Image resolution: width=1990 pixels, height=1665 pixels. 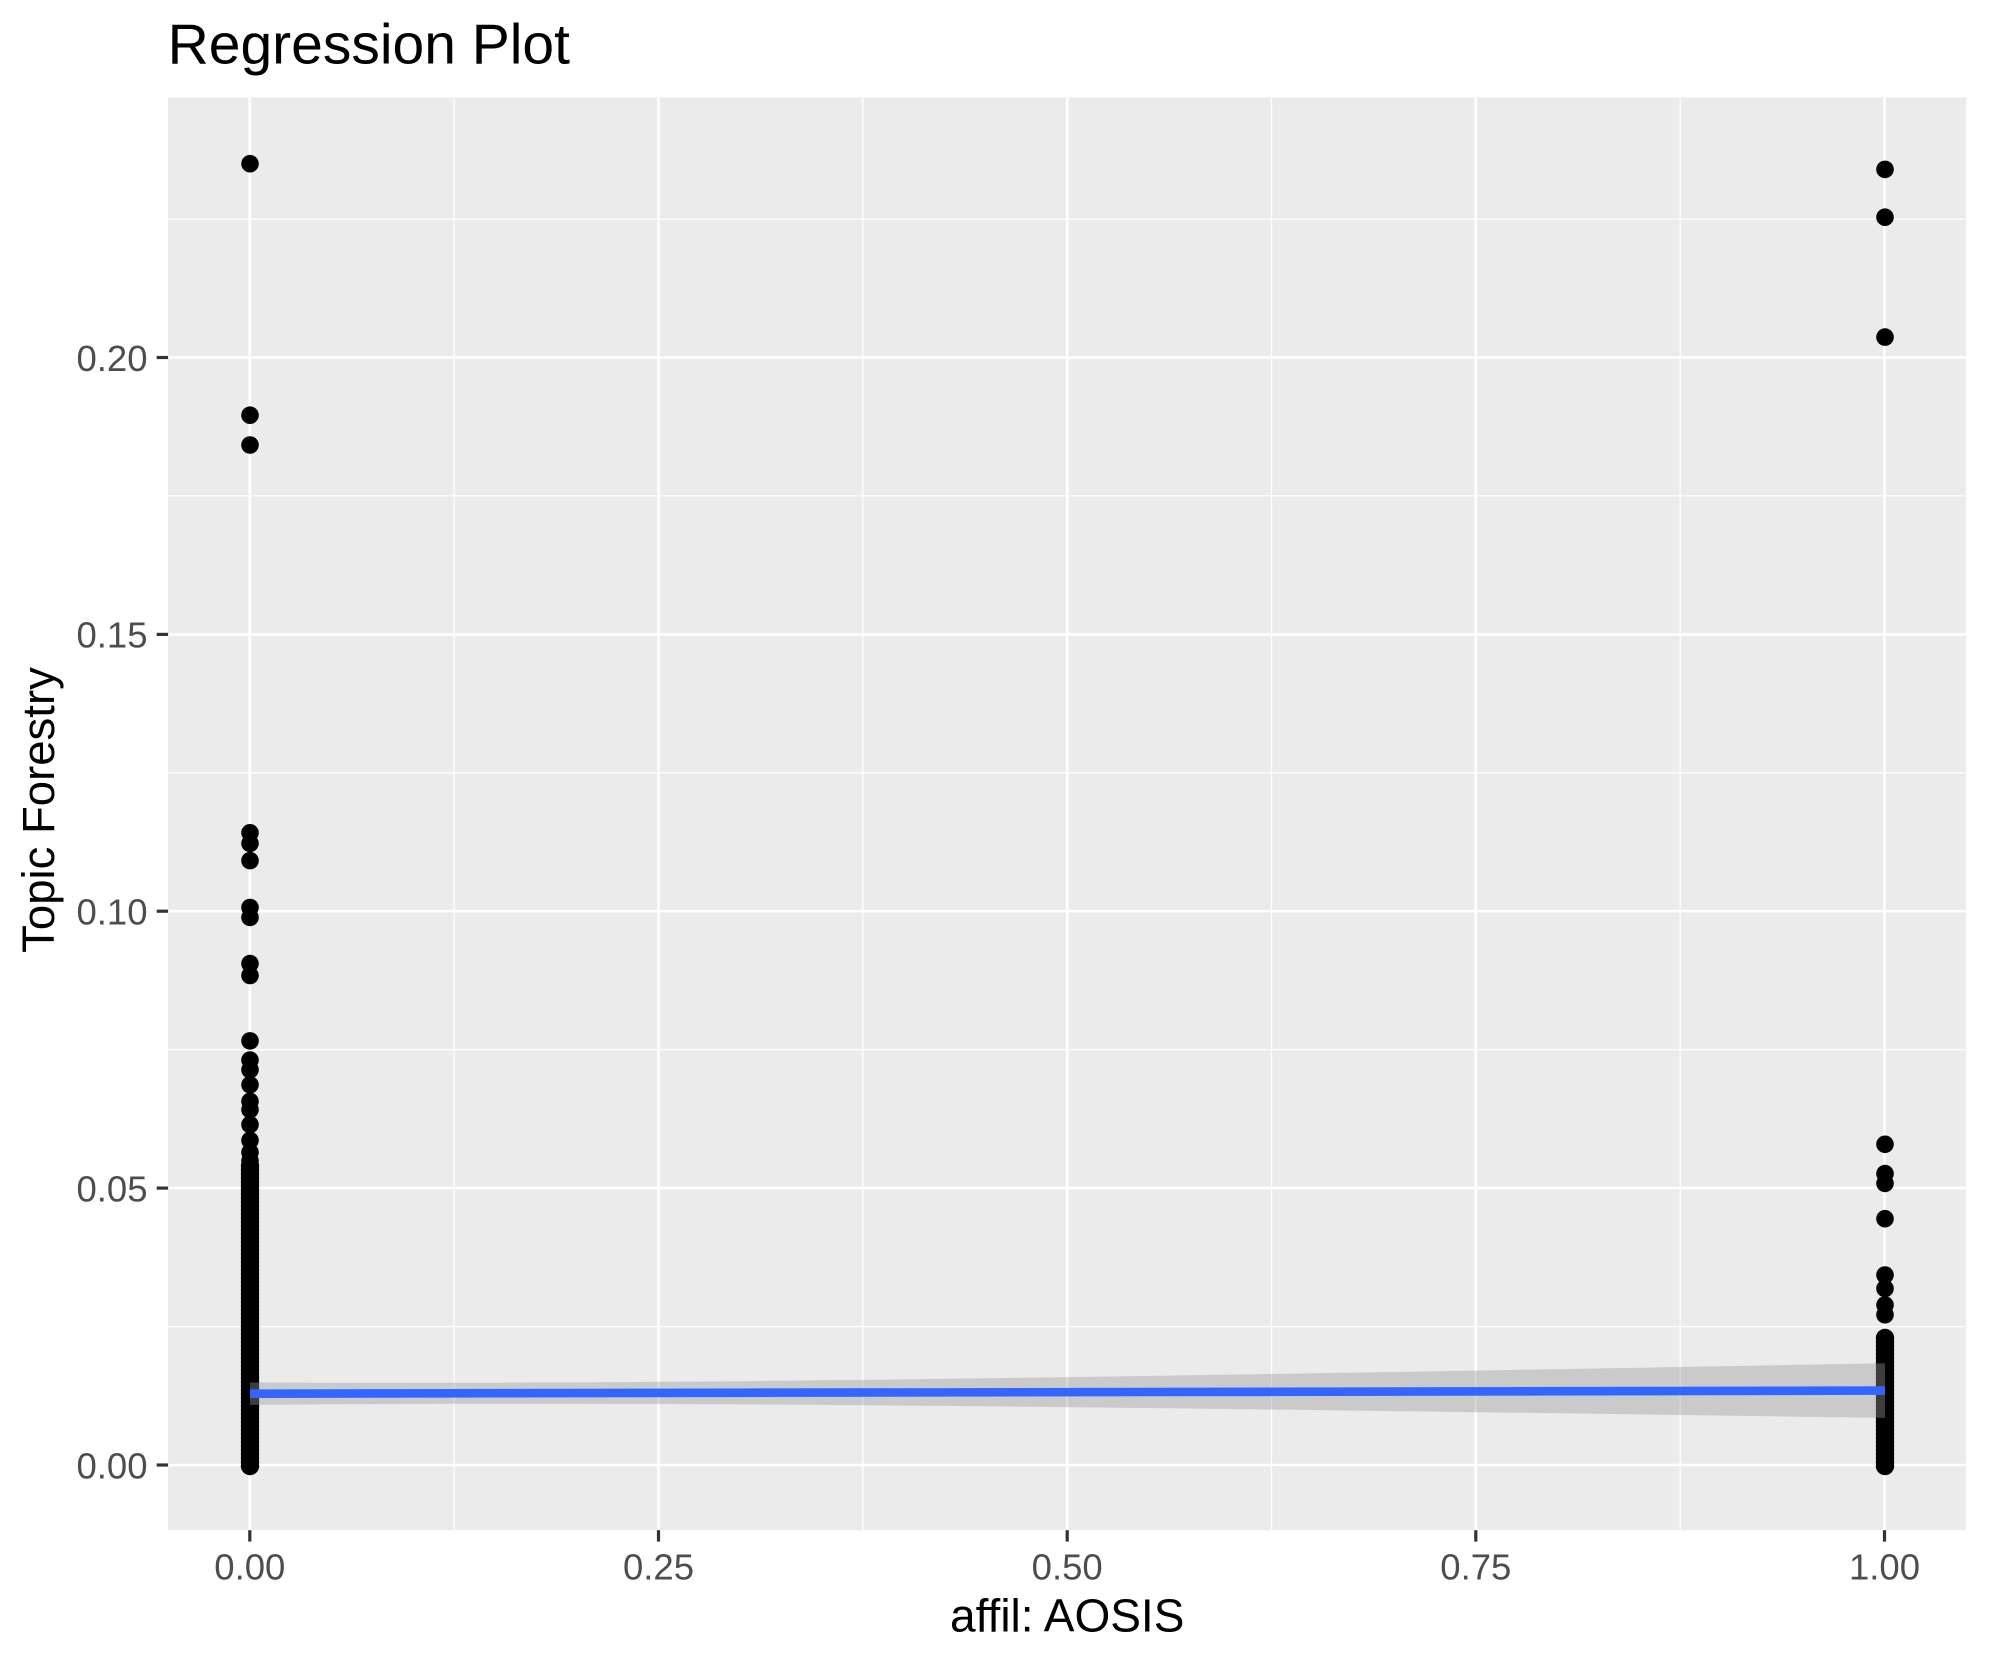 I want to click on svg-text: 0.25, so click(x=658, y=1567).